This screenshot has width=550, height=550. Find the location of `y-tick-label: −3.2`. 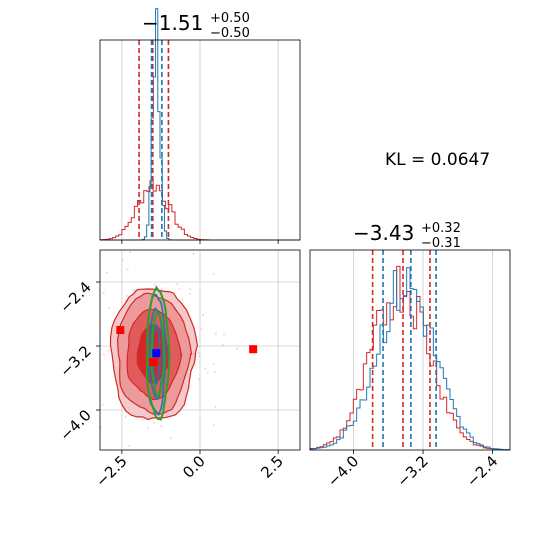

y-tick-label: −3.2 is located at coordinates (75, 361).